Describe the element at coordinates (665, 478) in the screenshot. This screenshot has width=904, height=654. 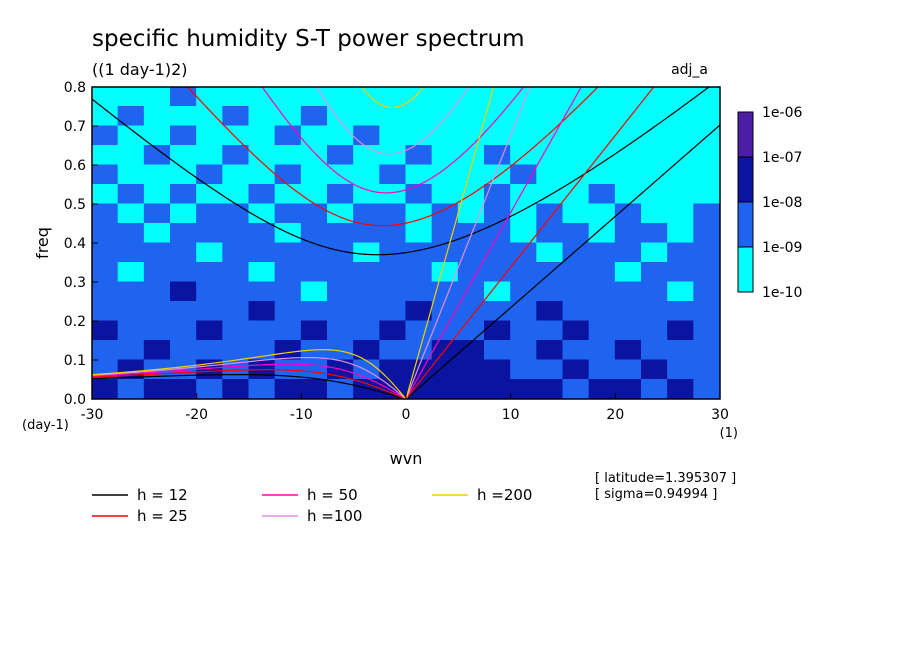
I see `note: [ latitude=1.395307 ]` at that location.